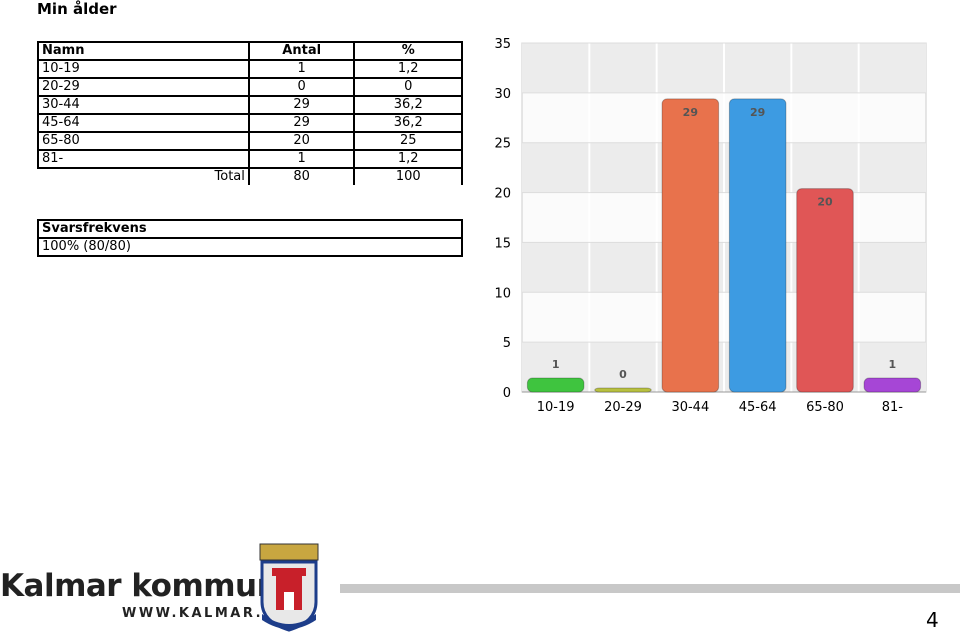 This screenshot has height=636, width=960. Describe the element at coordinates (143, 69) in the screenshot. I see `table-cell: 10-19` at that location.